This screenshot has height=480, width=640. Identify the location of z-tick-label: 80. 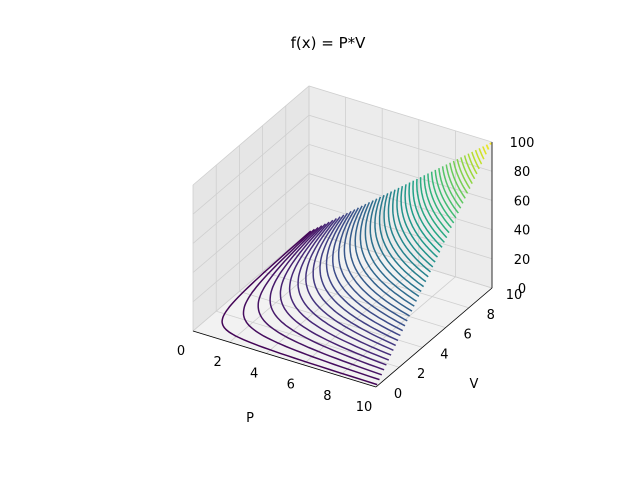
(522, 172).